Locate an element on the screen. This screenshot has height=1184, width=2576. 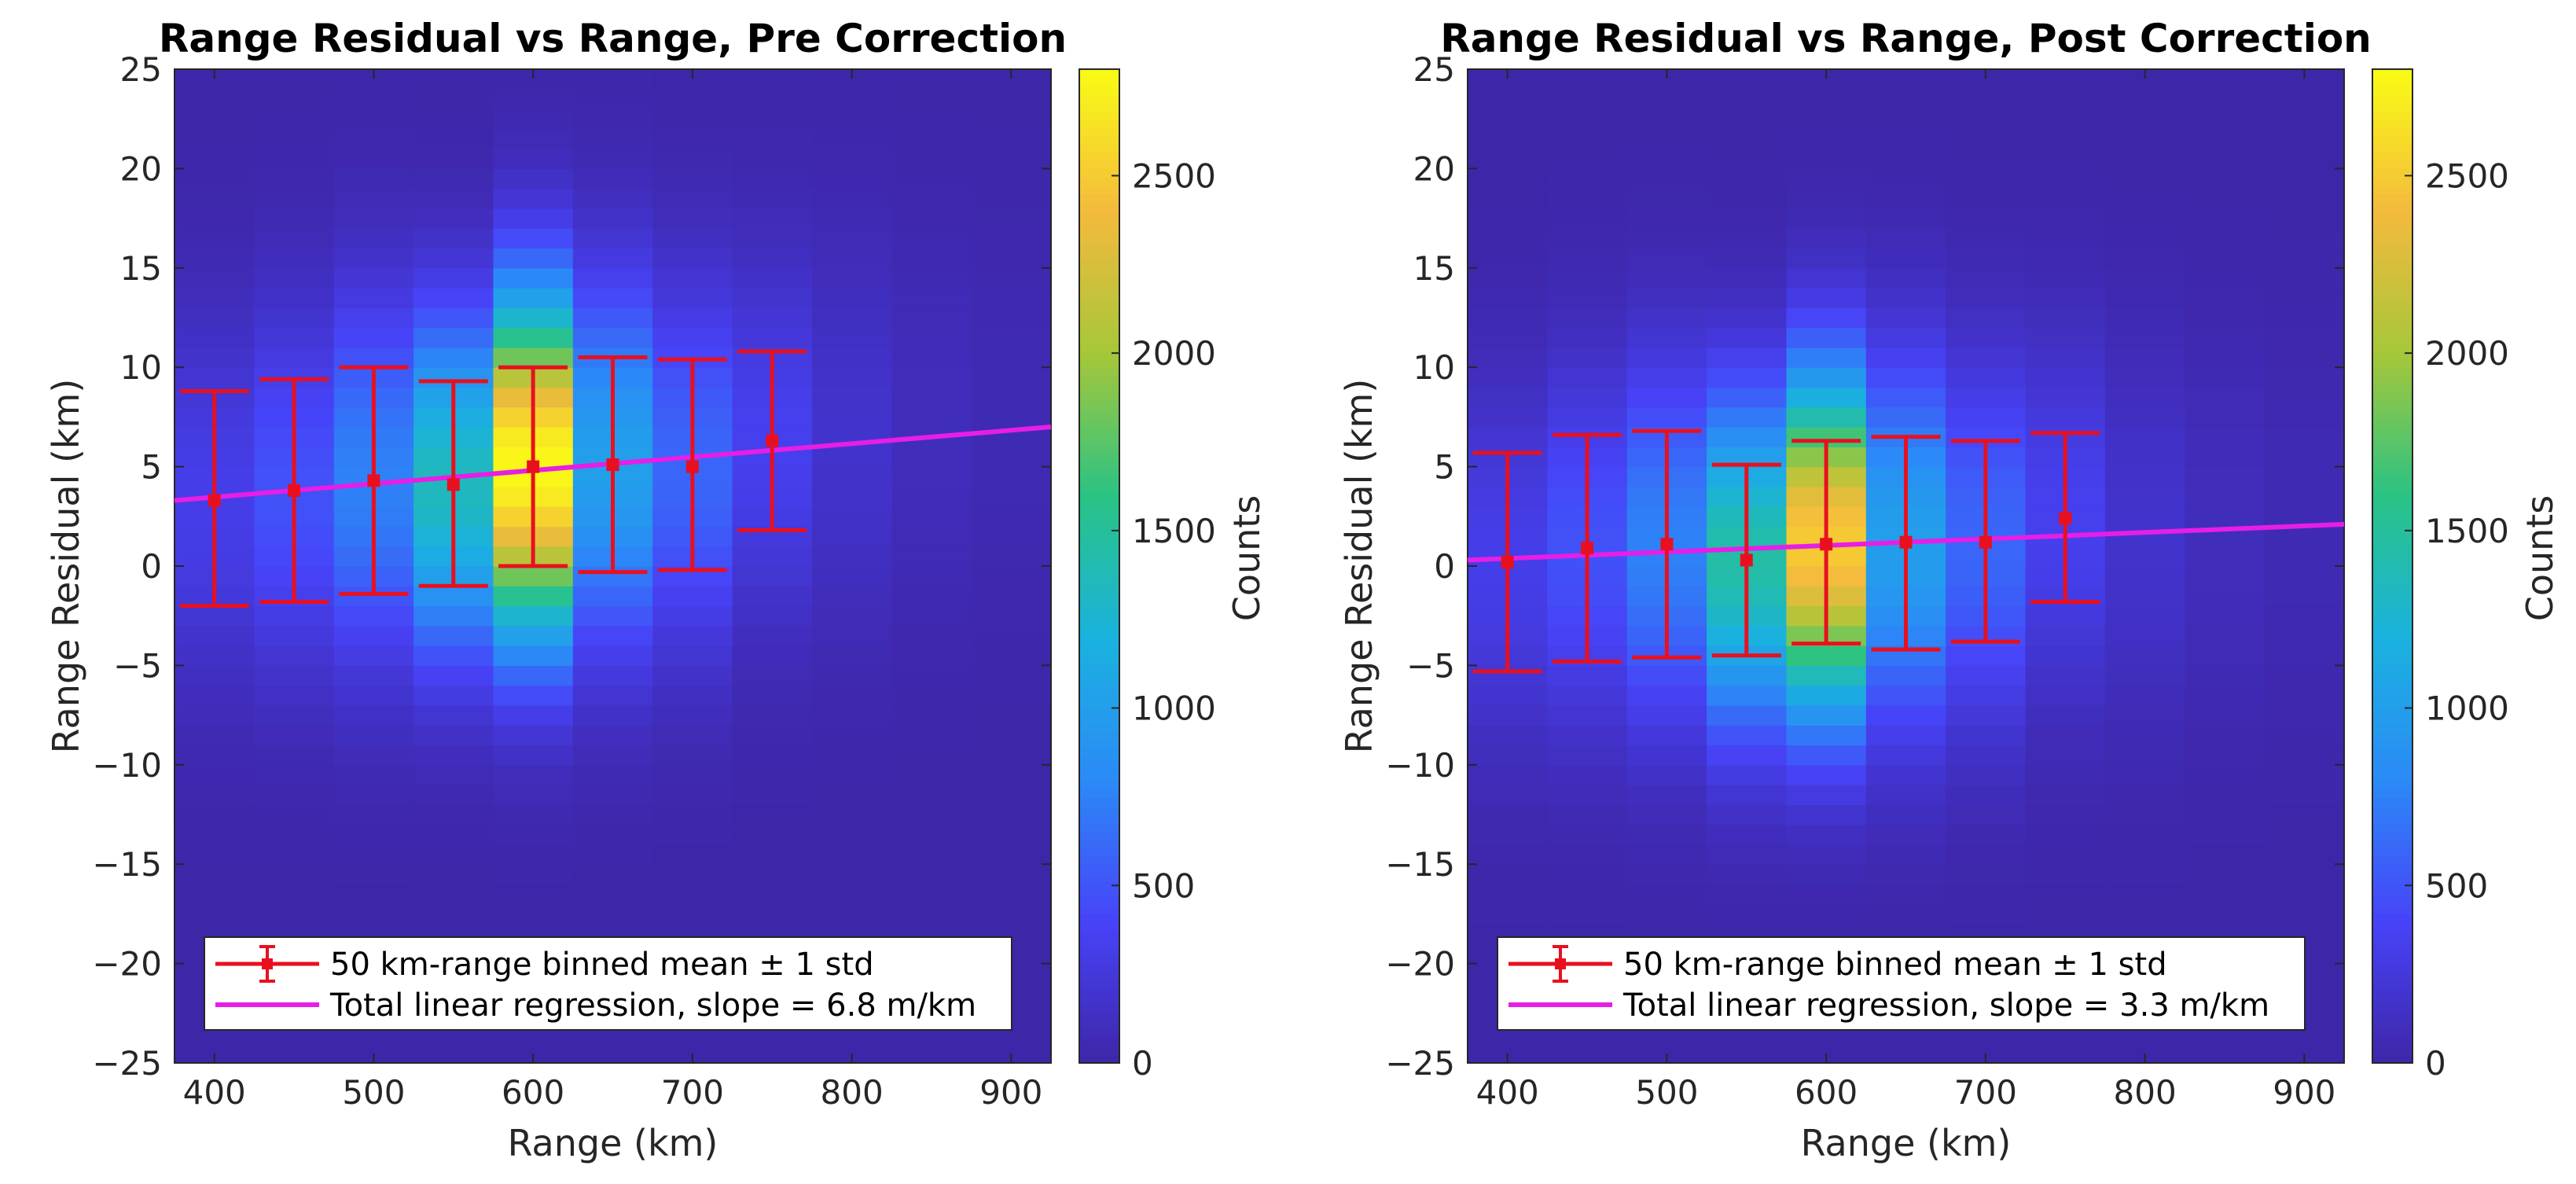
colorbar-tick-label: 2500 is located at coordinates (2467, 175).